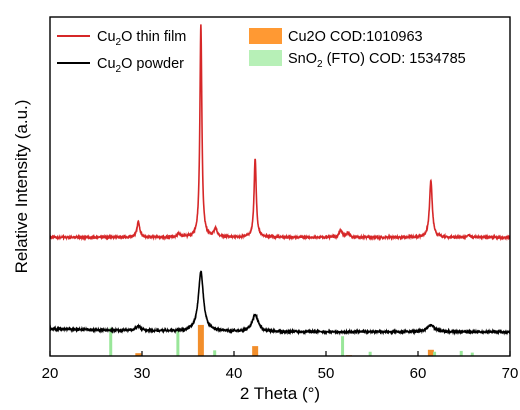 The image size is (520, 410). Describe the element at coordinates (234, 373) in the screenshot. I see `x-tick-label: 40` at that location.